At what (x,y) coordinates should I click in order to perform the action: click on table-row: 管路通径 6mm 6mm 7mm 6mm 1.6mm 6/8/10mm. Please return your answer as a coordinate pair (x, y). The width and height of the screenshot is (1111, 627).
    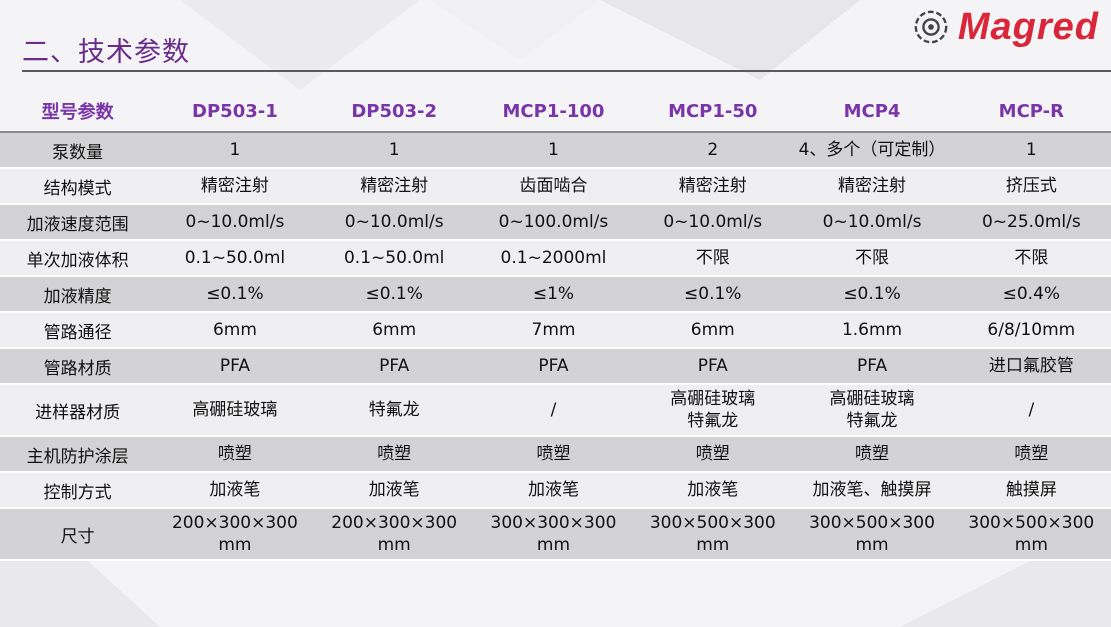
    Looking at the image, I should click on (555, 330).